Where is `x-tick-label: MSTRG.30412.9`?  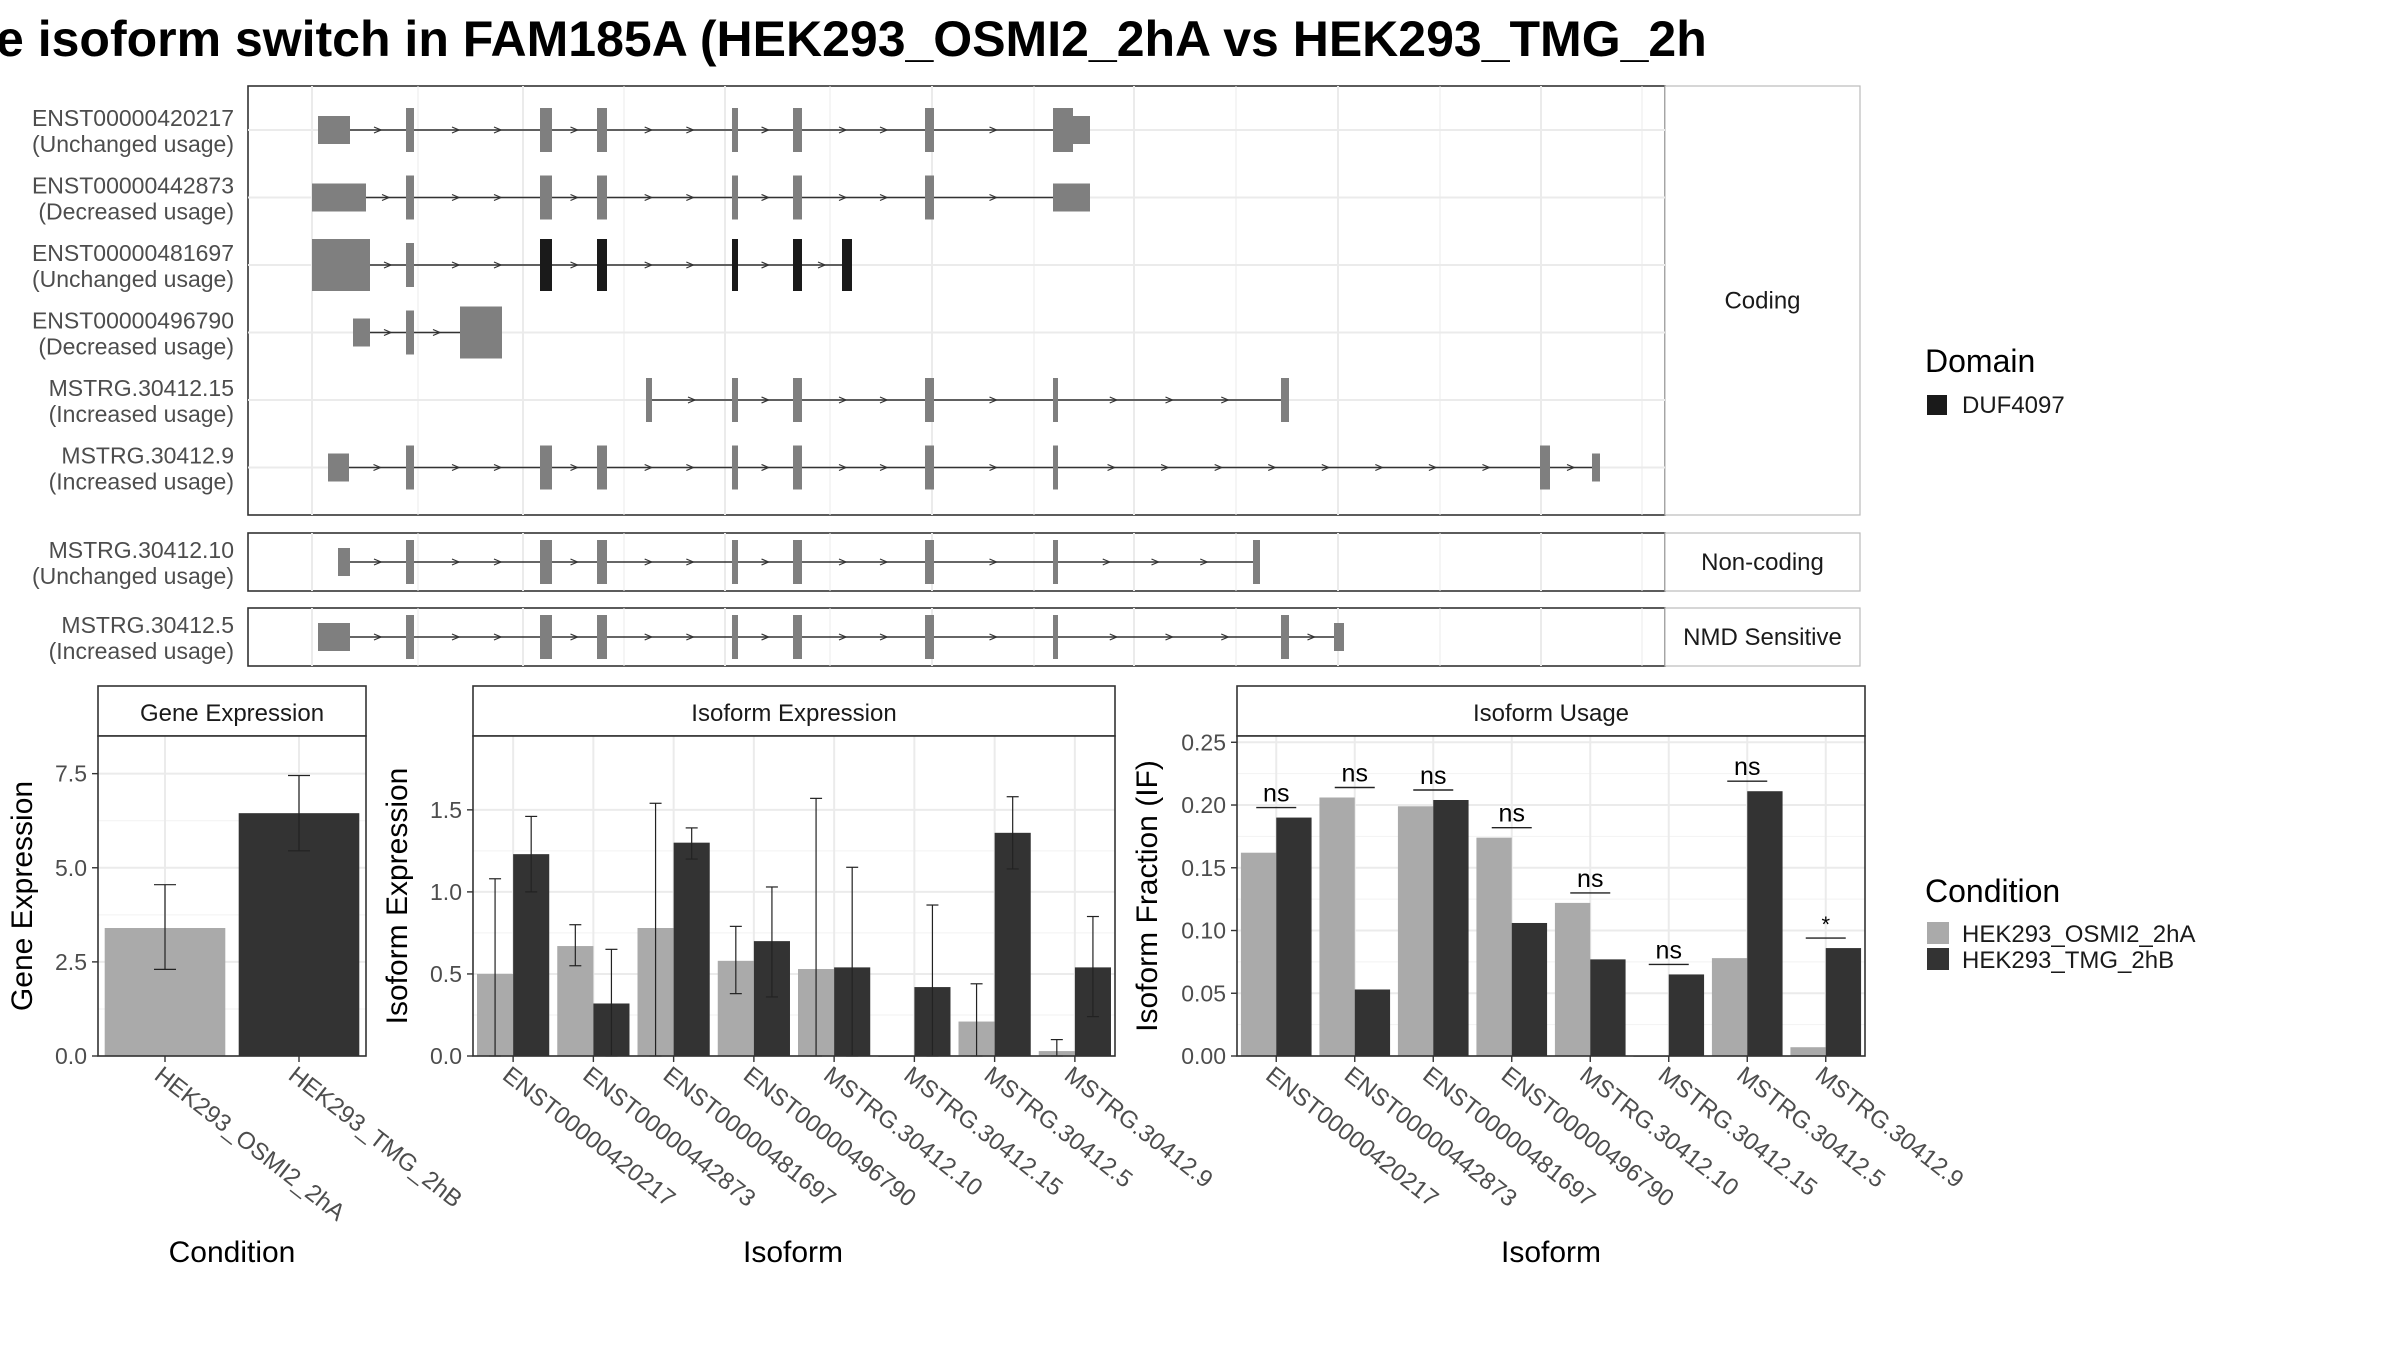 x-tick-label: MSTRG.30412.9 is located at coordinates (1138, 1127).